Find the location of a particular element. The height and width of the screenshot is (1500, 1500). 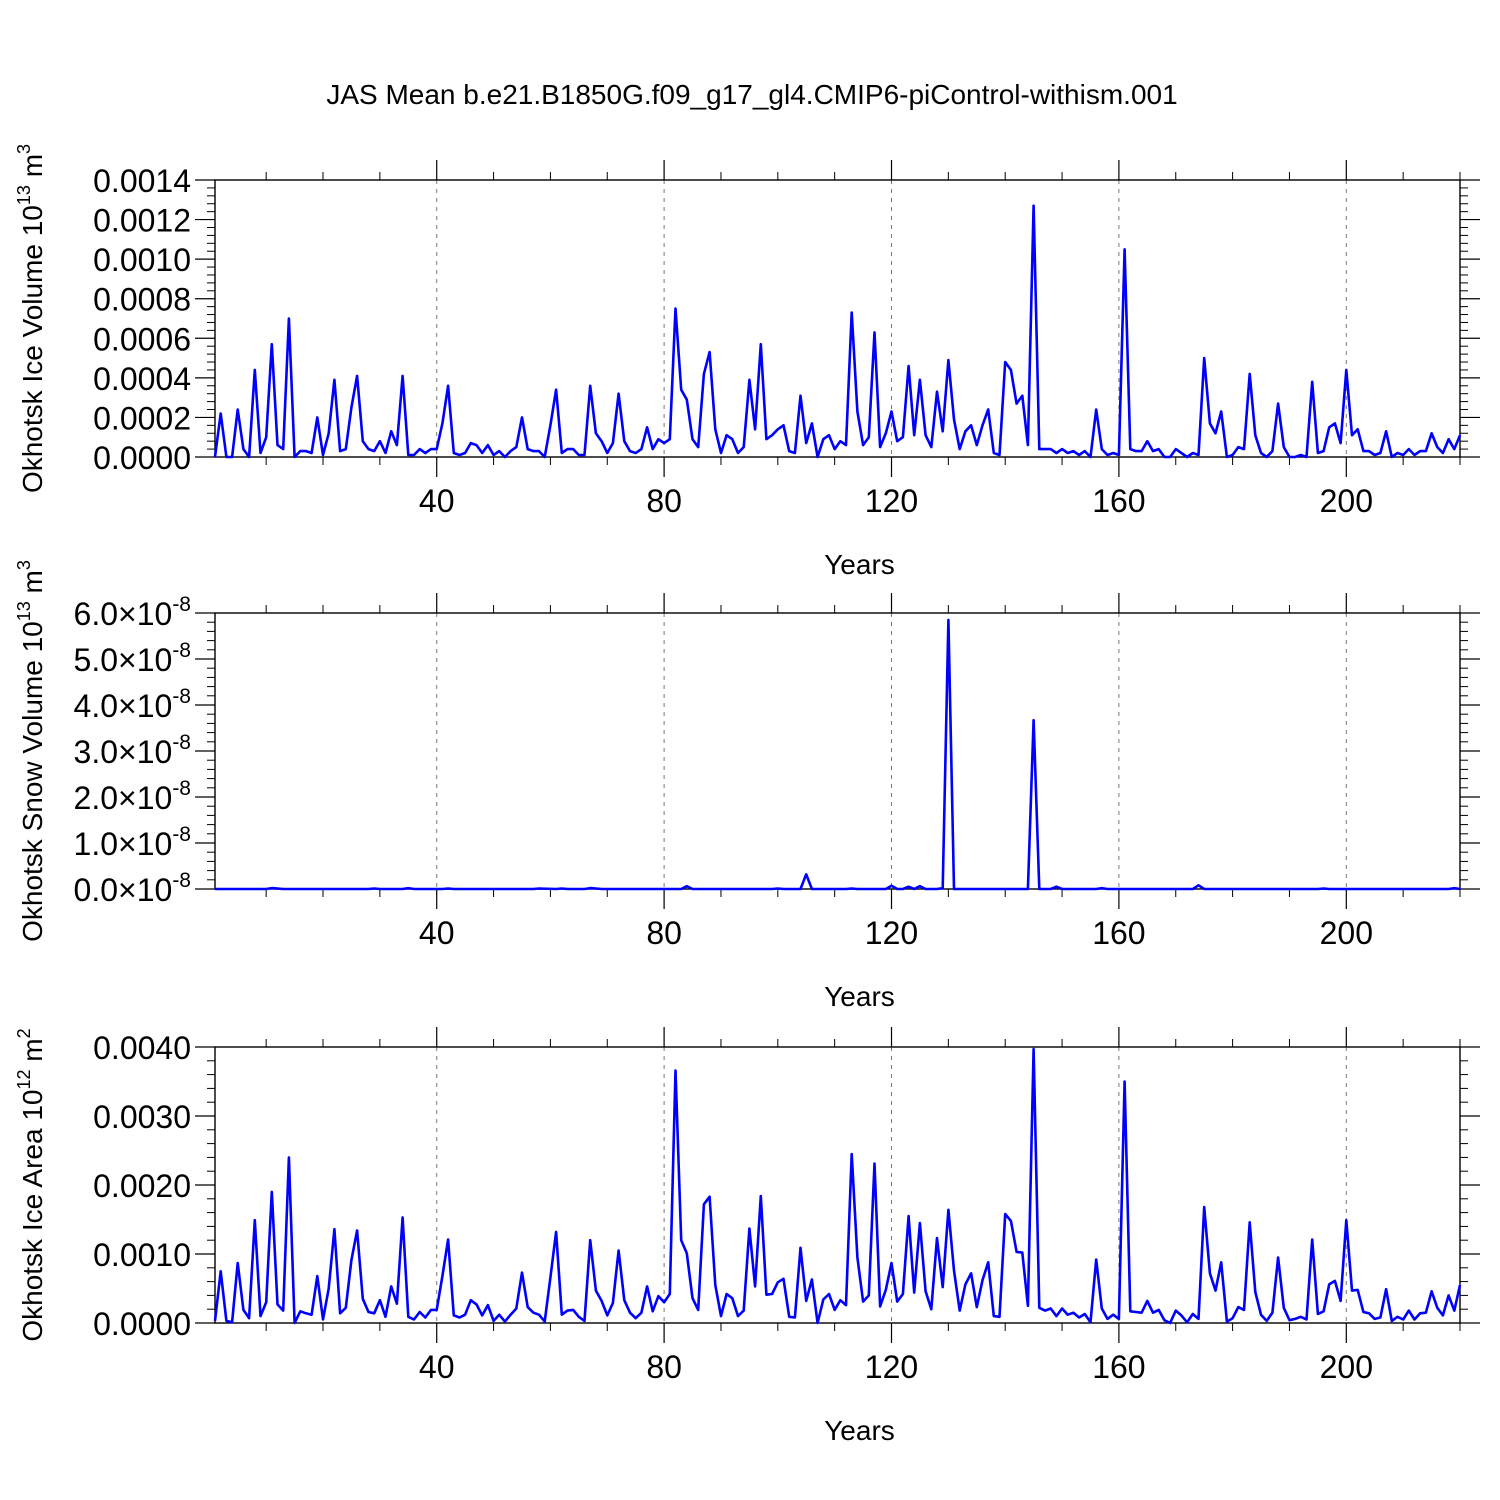

y-tick-label: 3.0×10⁻⁸ is located at coordinates (132, 750).